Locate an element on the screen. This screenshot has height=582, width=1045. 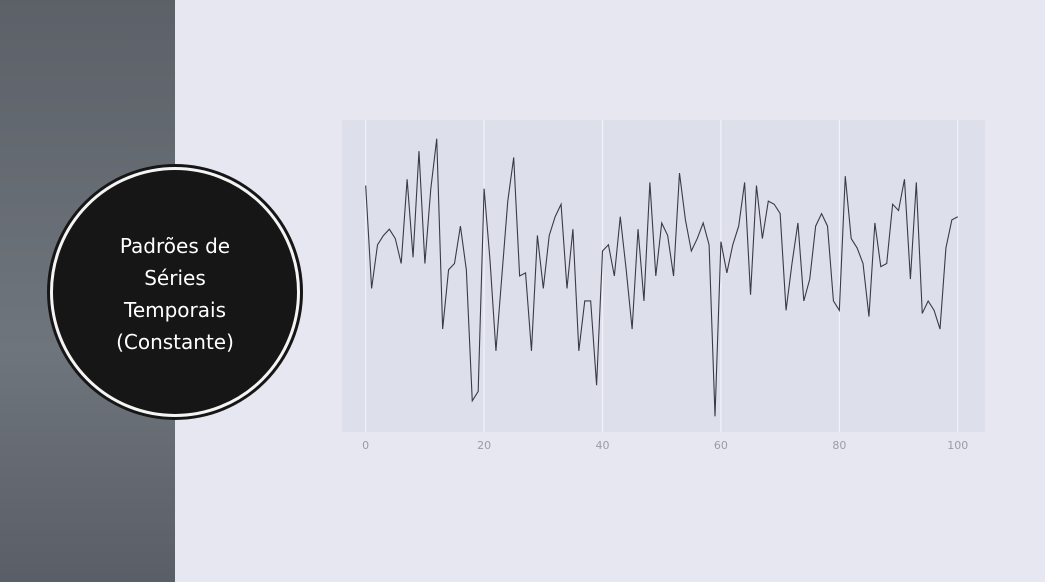
x-tick-label: 100 is located at coordinates (957, 445).